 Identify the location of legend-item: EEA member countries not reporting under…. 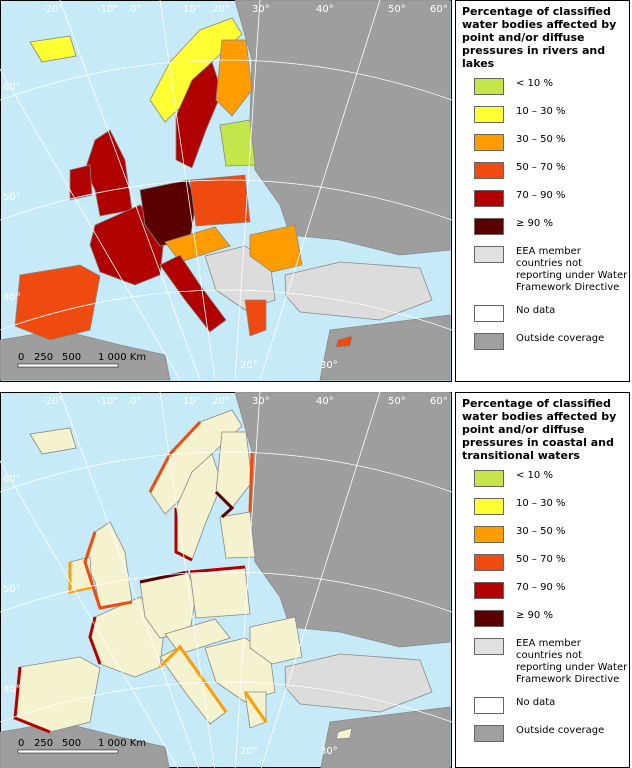
(551, 270).